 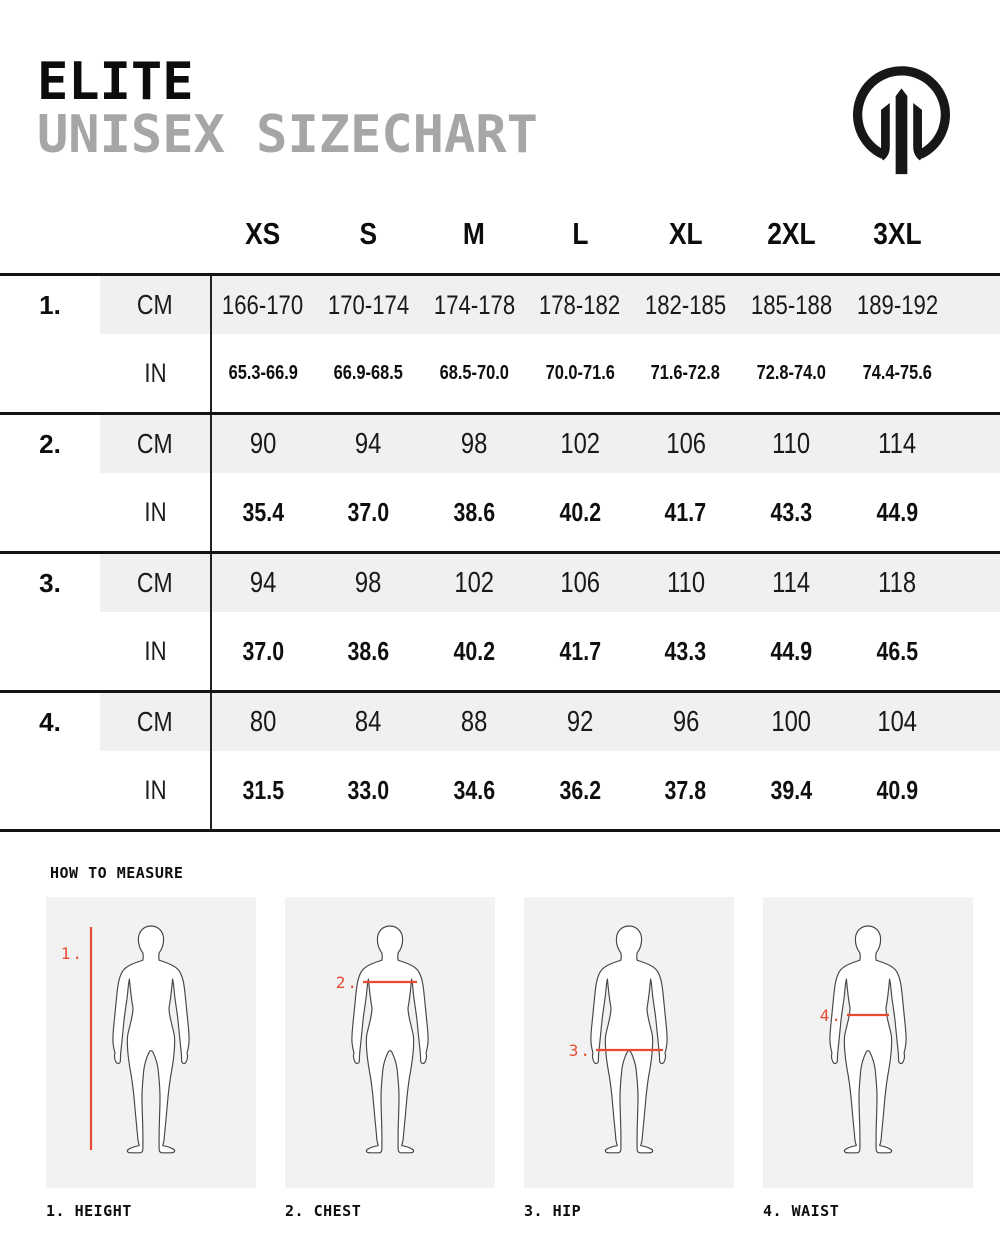 I want to click on group-number: 4., so click(x=50, y=721).